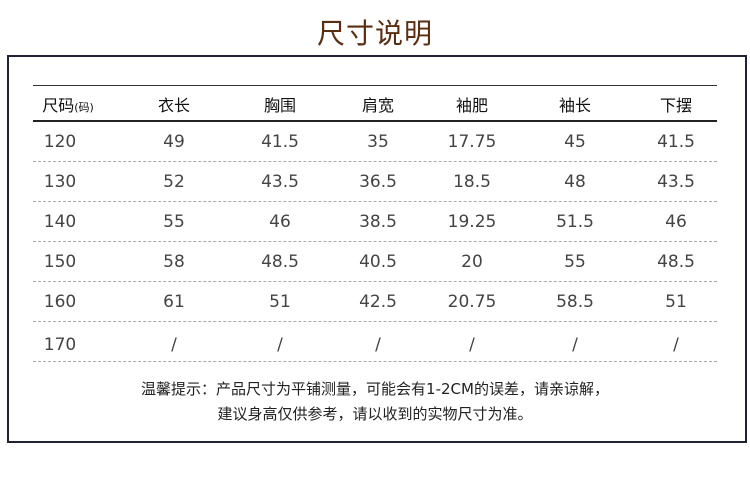 The image size is (750, 478). What do you see at coordinates (378, 302) in the screenshot?
I see `table-cell: 42.5` at bounding box center [378, 302].